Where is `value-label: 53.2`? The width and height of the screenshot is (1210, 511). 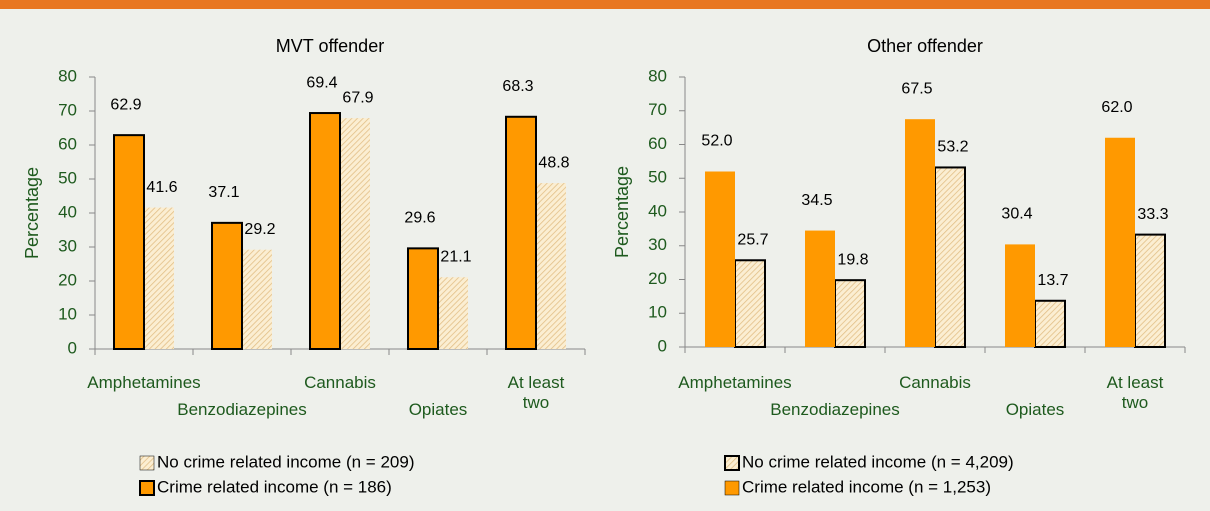 value-label: 53.2 is located at coordinates (952, 147).